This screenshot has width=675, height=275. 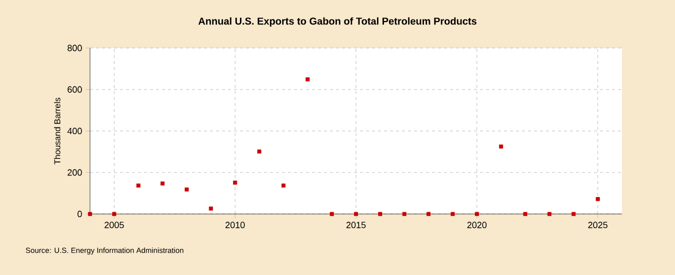 What do you see at coordinates (57, 131) in the screenshot?
I see `y-axis-title: Thousand Barrels` at bounding box center [57, 131].